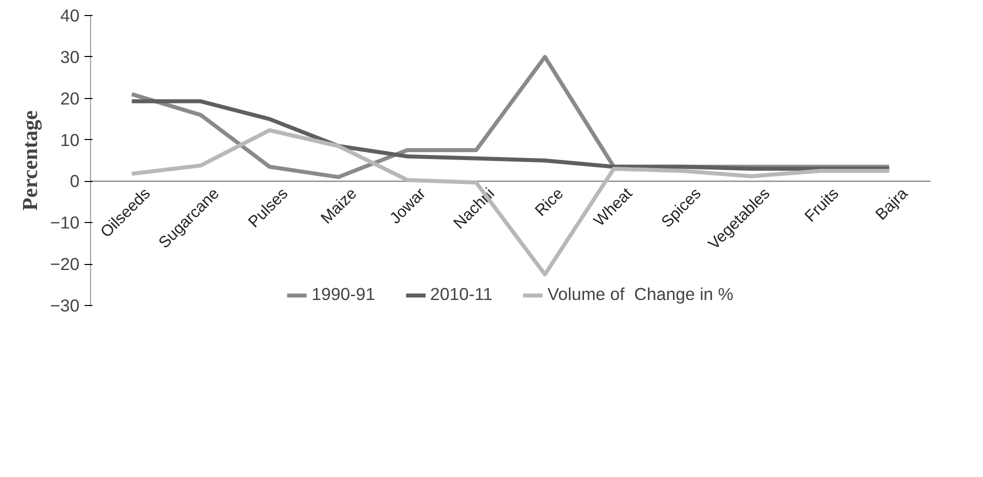 The height and width of the screenshot is (477, 983). I want to click on y-axis-title: Percentage, so click(30, 160).